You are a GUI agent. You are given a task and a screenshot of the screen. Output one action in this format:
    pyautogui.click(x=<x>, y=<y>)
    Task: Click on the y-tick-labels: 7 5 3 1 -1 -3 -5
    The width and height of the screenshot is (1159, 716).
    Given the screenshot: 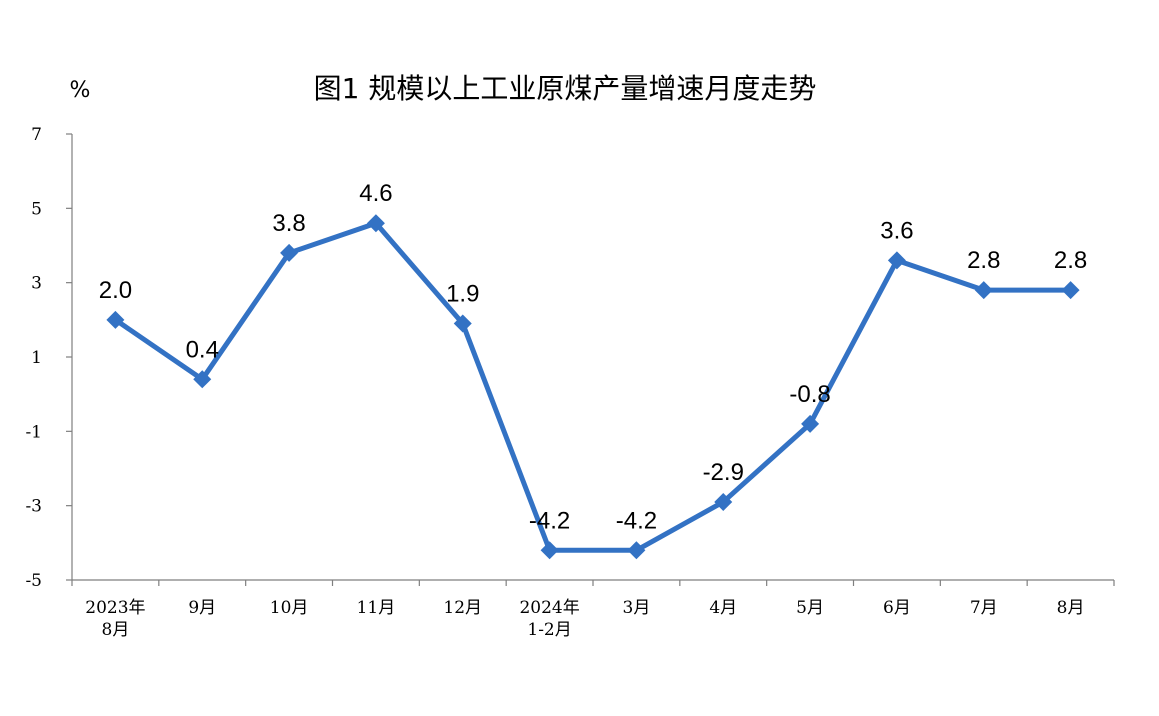 What is the action you would take?
    pyautogui.click(x=33, y=358)
    